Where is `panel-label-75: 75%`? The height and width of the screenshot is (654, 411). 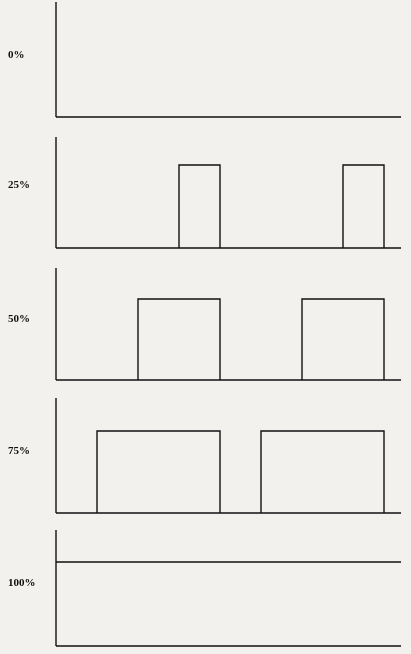
panel-label-75: 75% is located at coordinates (19, 451).